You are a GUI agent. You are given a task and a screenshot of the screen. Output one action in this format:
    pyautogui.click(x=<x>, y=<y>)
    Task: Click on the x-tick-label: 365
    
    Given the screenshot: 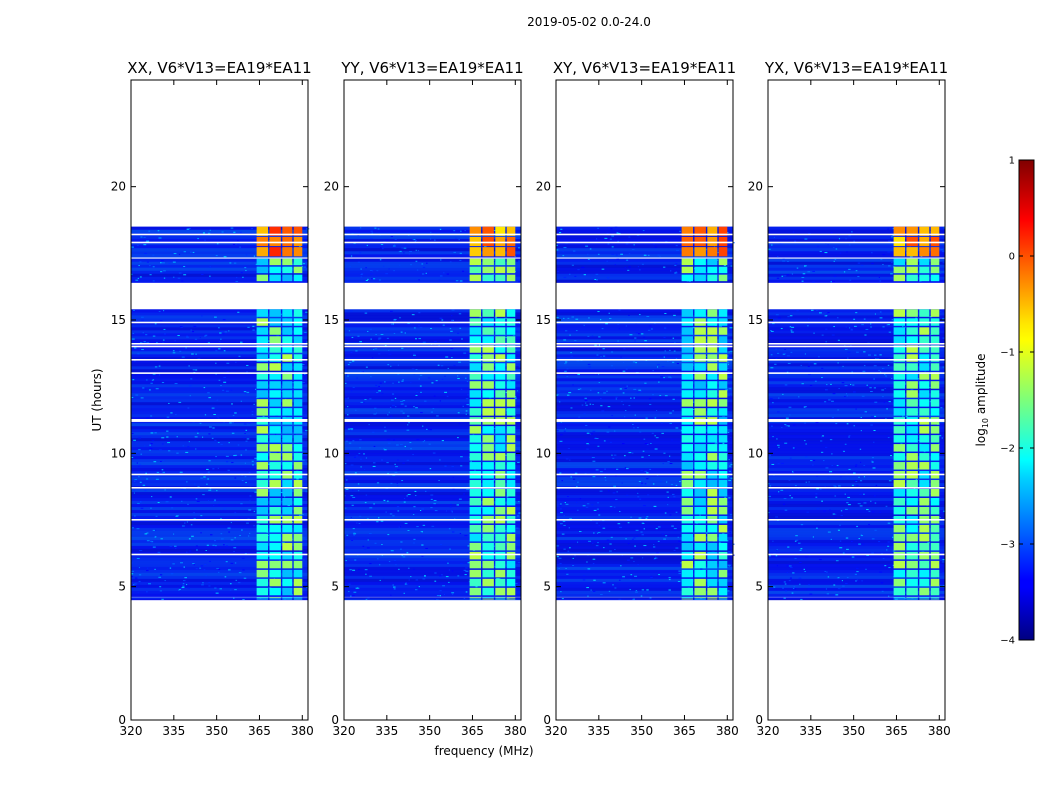 What is the action you would take?
    pyautogui.click(x=684, y=731)
    